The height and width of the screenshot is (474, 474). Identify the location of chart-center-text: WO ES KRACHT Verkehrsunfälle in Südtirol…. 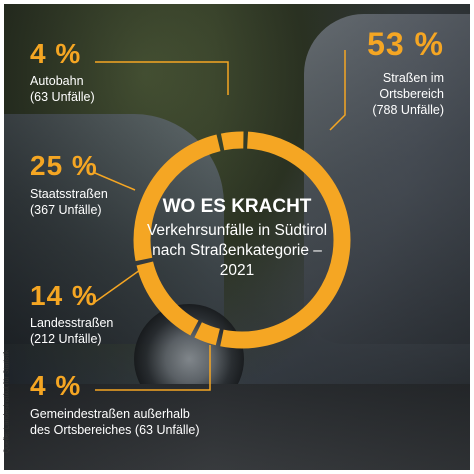
(237, 238).